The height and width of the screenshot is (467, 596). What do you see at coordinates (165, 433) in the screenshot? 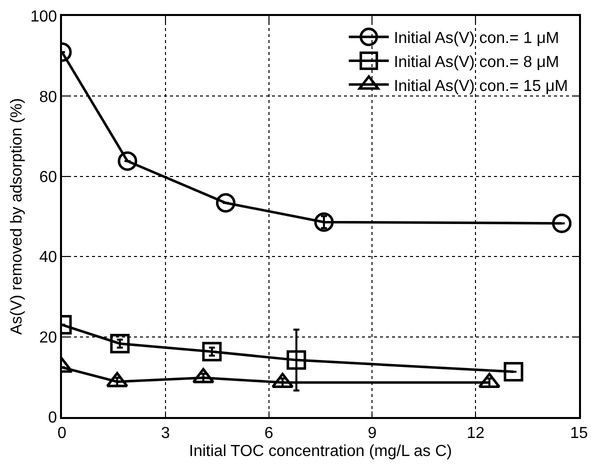
I see `x-tick-label: 3` at bounding box center [165, 433].